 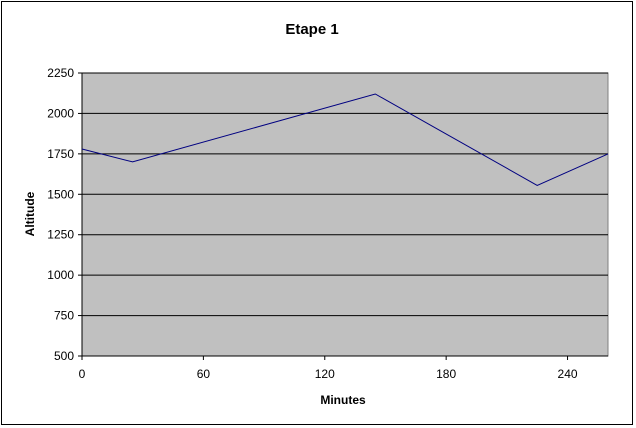 I want to click on y-tick-label: 1750, so click(x=60, y=154).